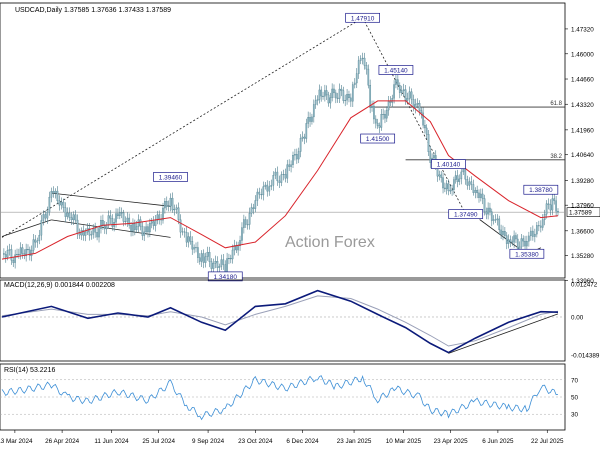 The height and width of the screenshot is (450, 600). Describe the element at coordinates (59, 285) in the screenshot. I see `macd-panel-title: MACD(12,26,9) 0.001844 0.002208` at that location.